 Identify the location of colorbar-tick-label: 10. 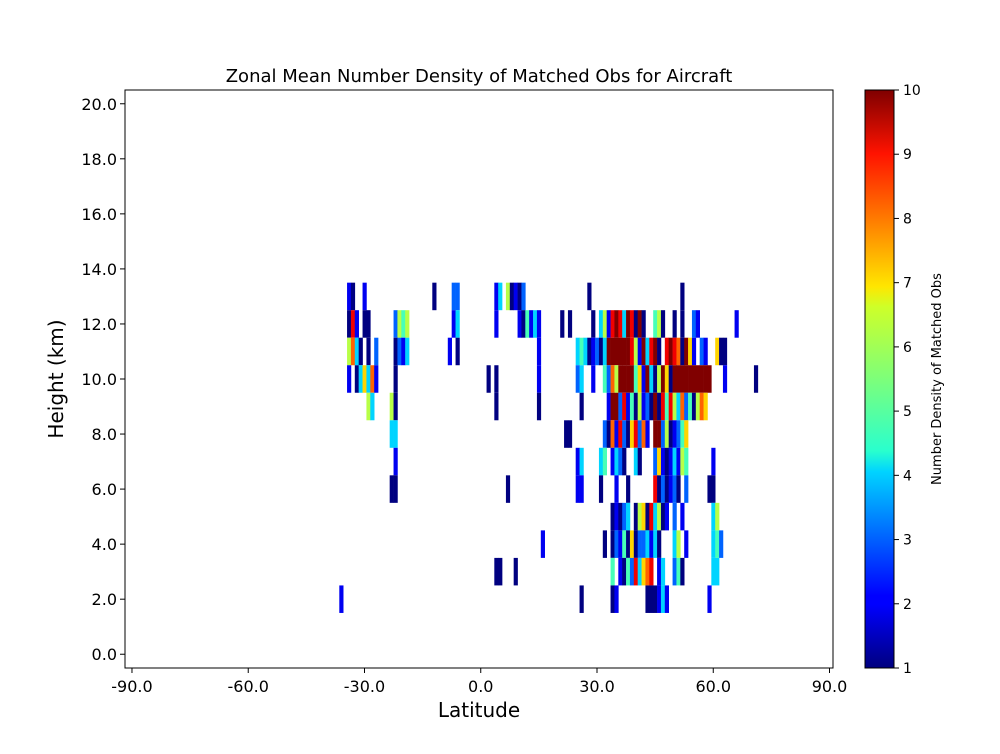
(912, 91).